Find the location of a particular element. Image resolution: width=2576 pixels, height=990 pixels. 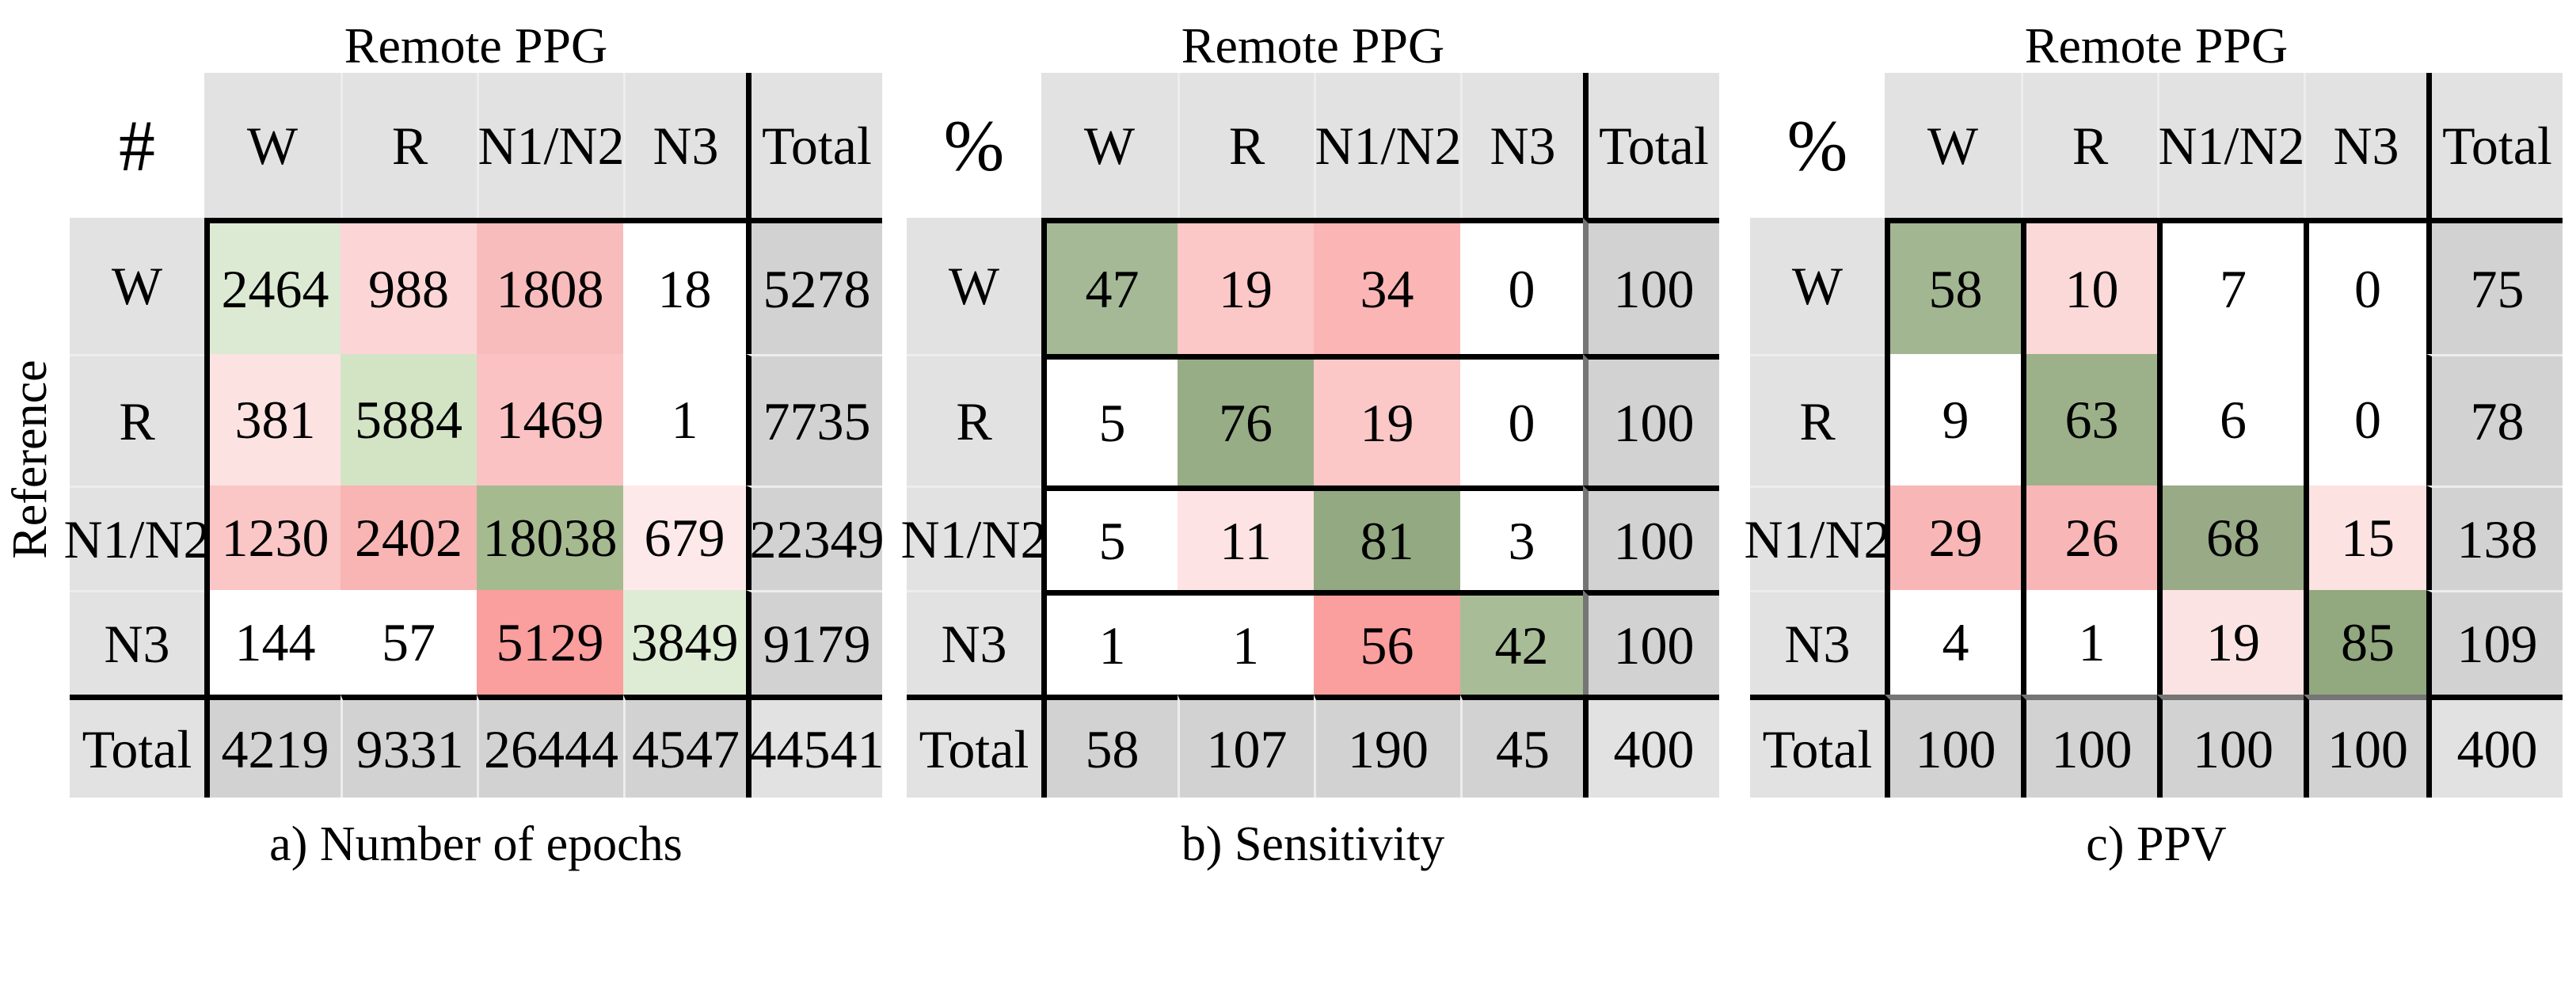

data-cell: 4 is located at coordinates (1953, 642).